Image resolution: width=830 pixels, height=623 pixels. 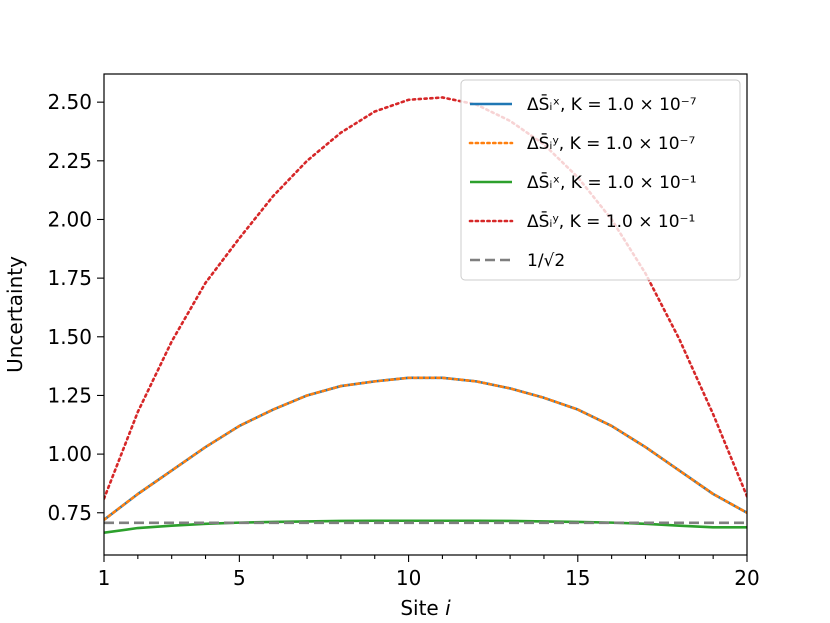 I want to click on x-tick-label: 1, so click(x=104, y=578).